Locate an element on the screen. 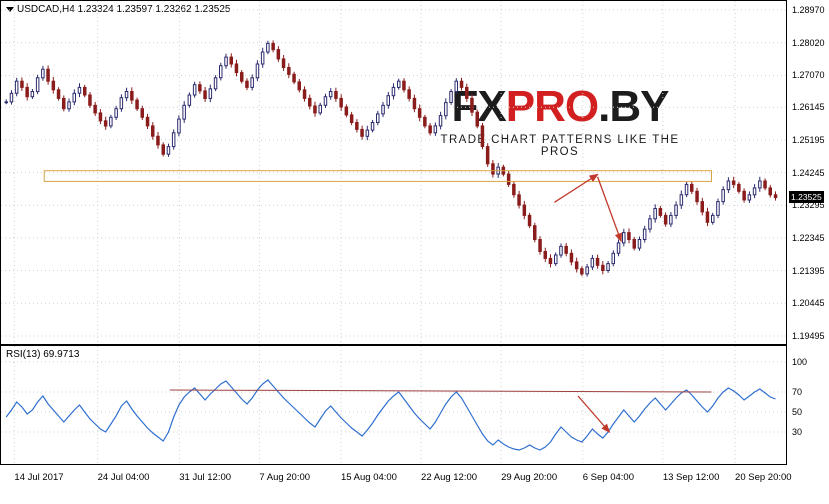 This screenshot has height=504, width=829. time-axis-tick: 15 Aug 04:00 is located at coordinates (368, 477).